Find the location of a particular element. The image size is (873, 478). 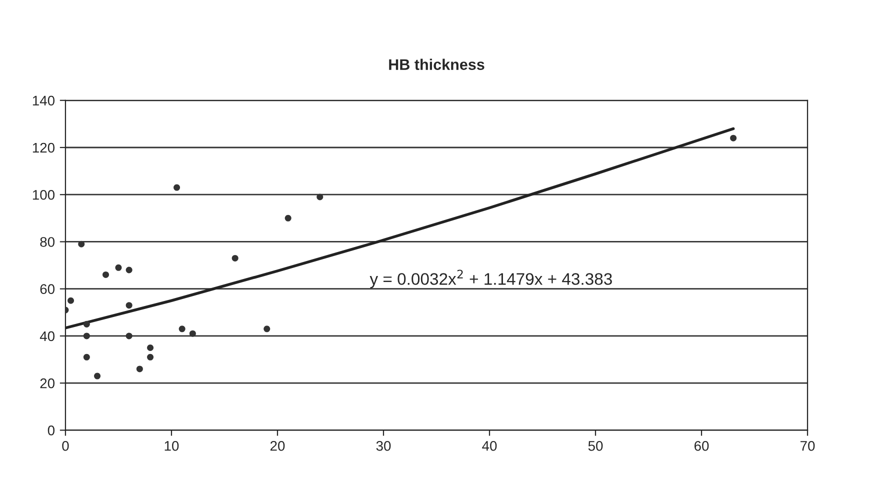

y-tick-label: 120 is located at coordinates (43, 147).